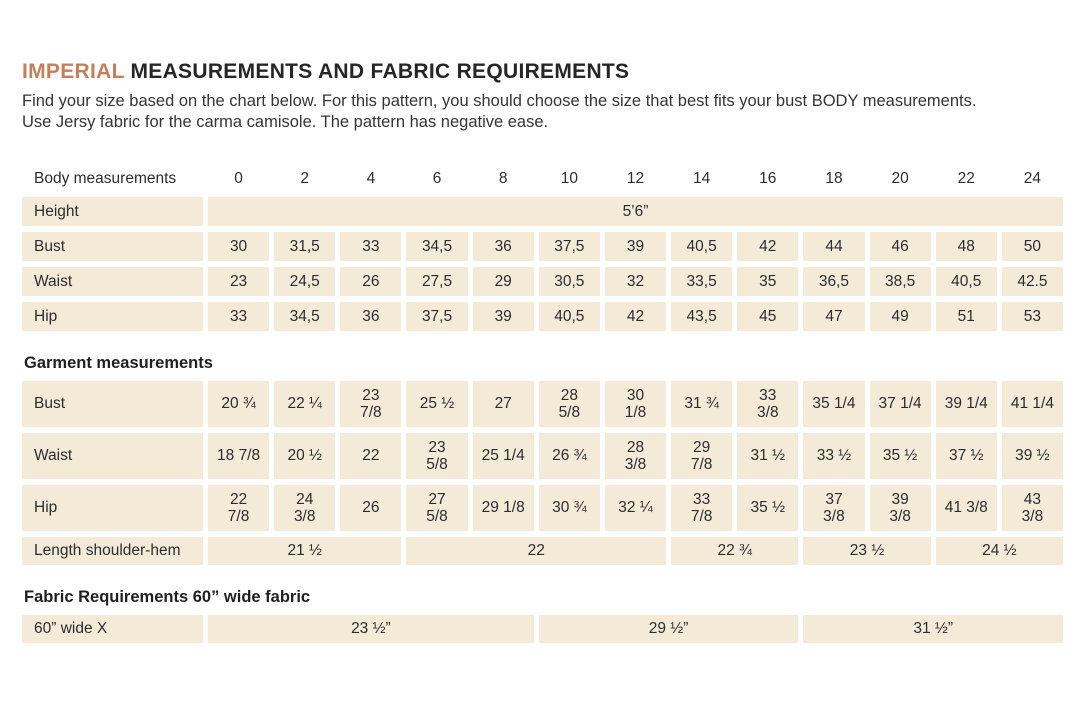  Describe the element at coordinates (635, 246) in the screenshot. I see `body-bust-cell: 39` at that location.